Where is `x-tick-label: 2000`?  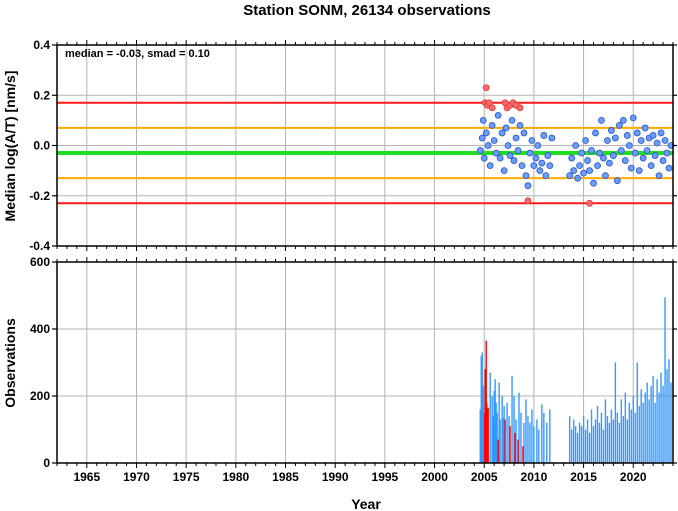 x-tick-label: 2000 is located at coordinates (434, 477).